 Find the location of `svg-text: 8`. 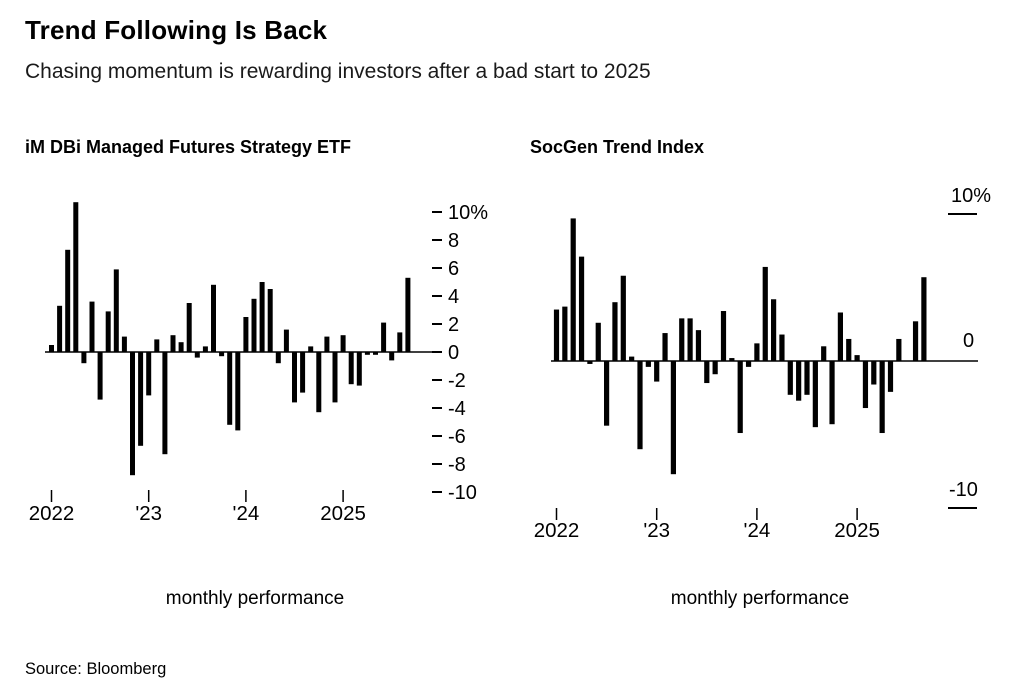

svg-text: 8 is located at coordinates (453, 241).